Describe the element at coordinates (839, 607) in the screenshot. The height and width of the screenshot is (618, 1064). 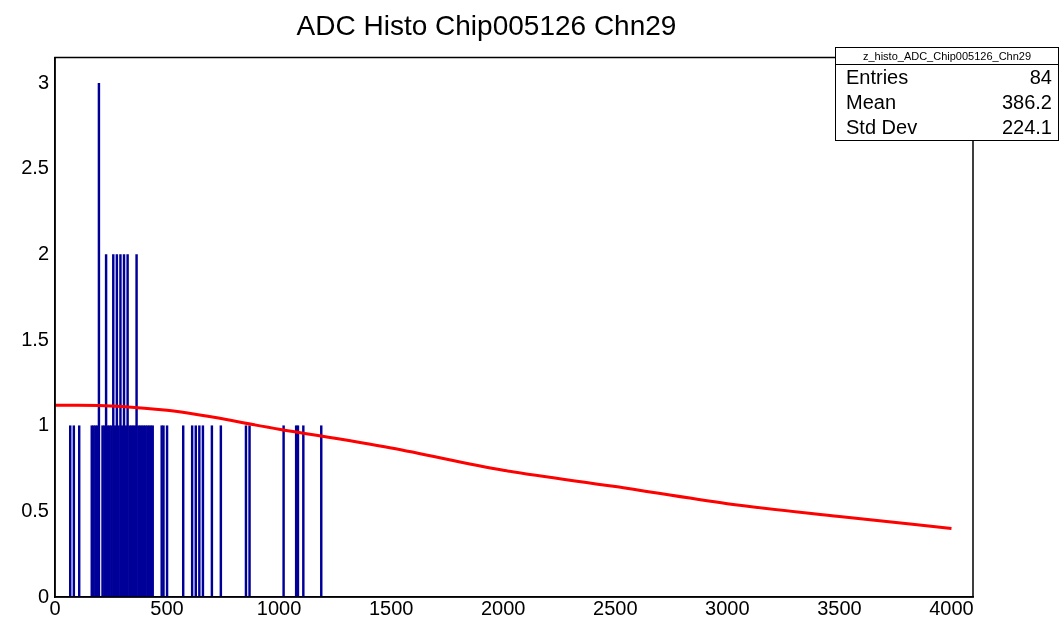
I see `x-tick-label: 3500` at that location.